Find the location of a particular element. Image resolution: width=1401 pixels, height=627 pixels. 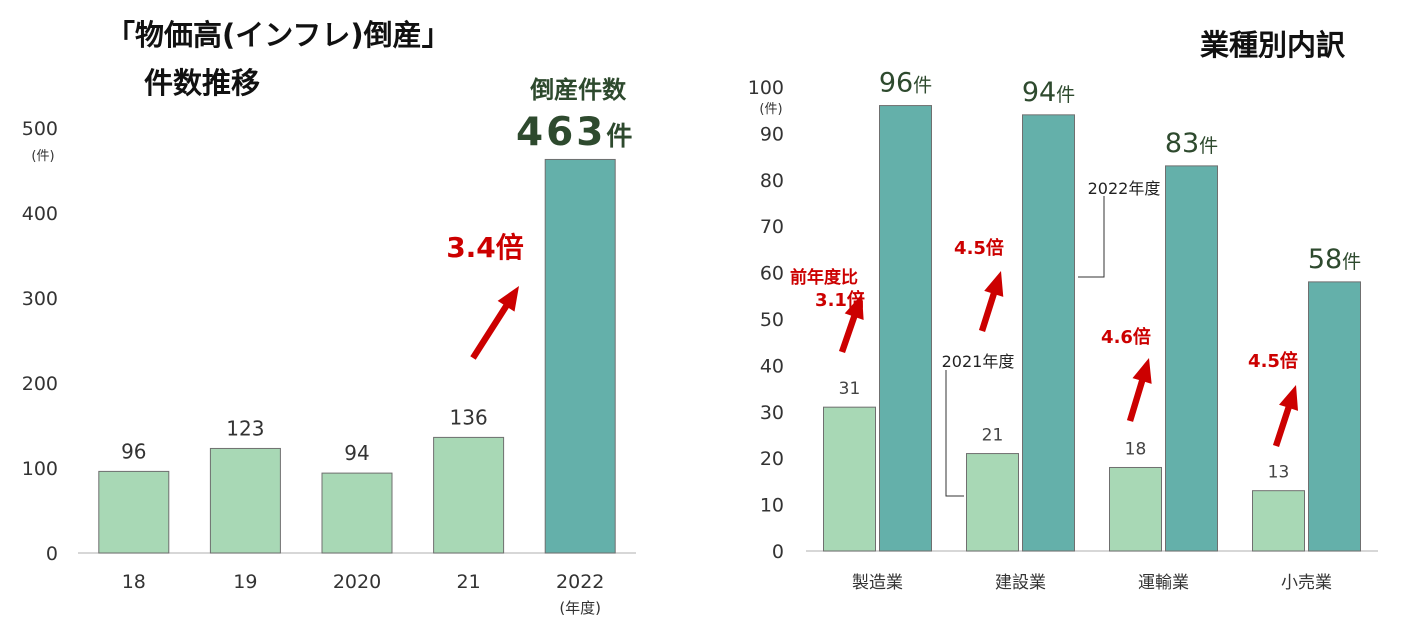

left-data-label: 94 is located at coordinates (356, 453).